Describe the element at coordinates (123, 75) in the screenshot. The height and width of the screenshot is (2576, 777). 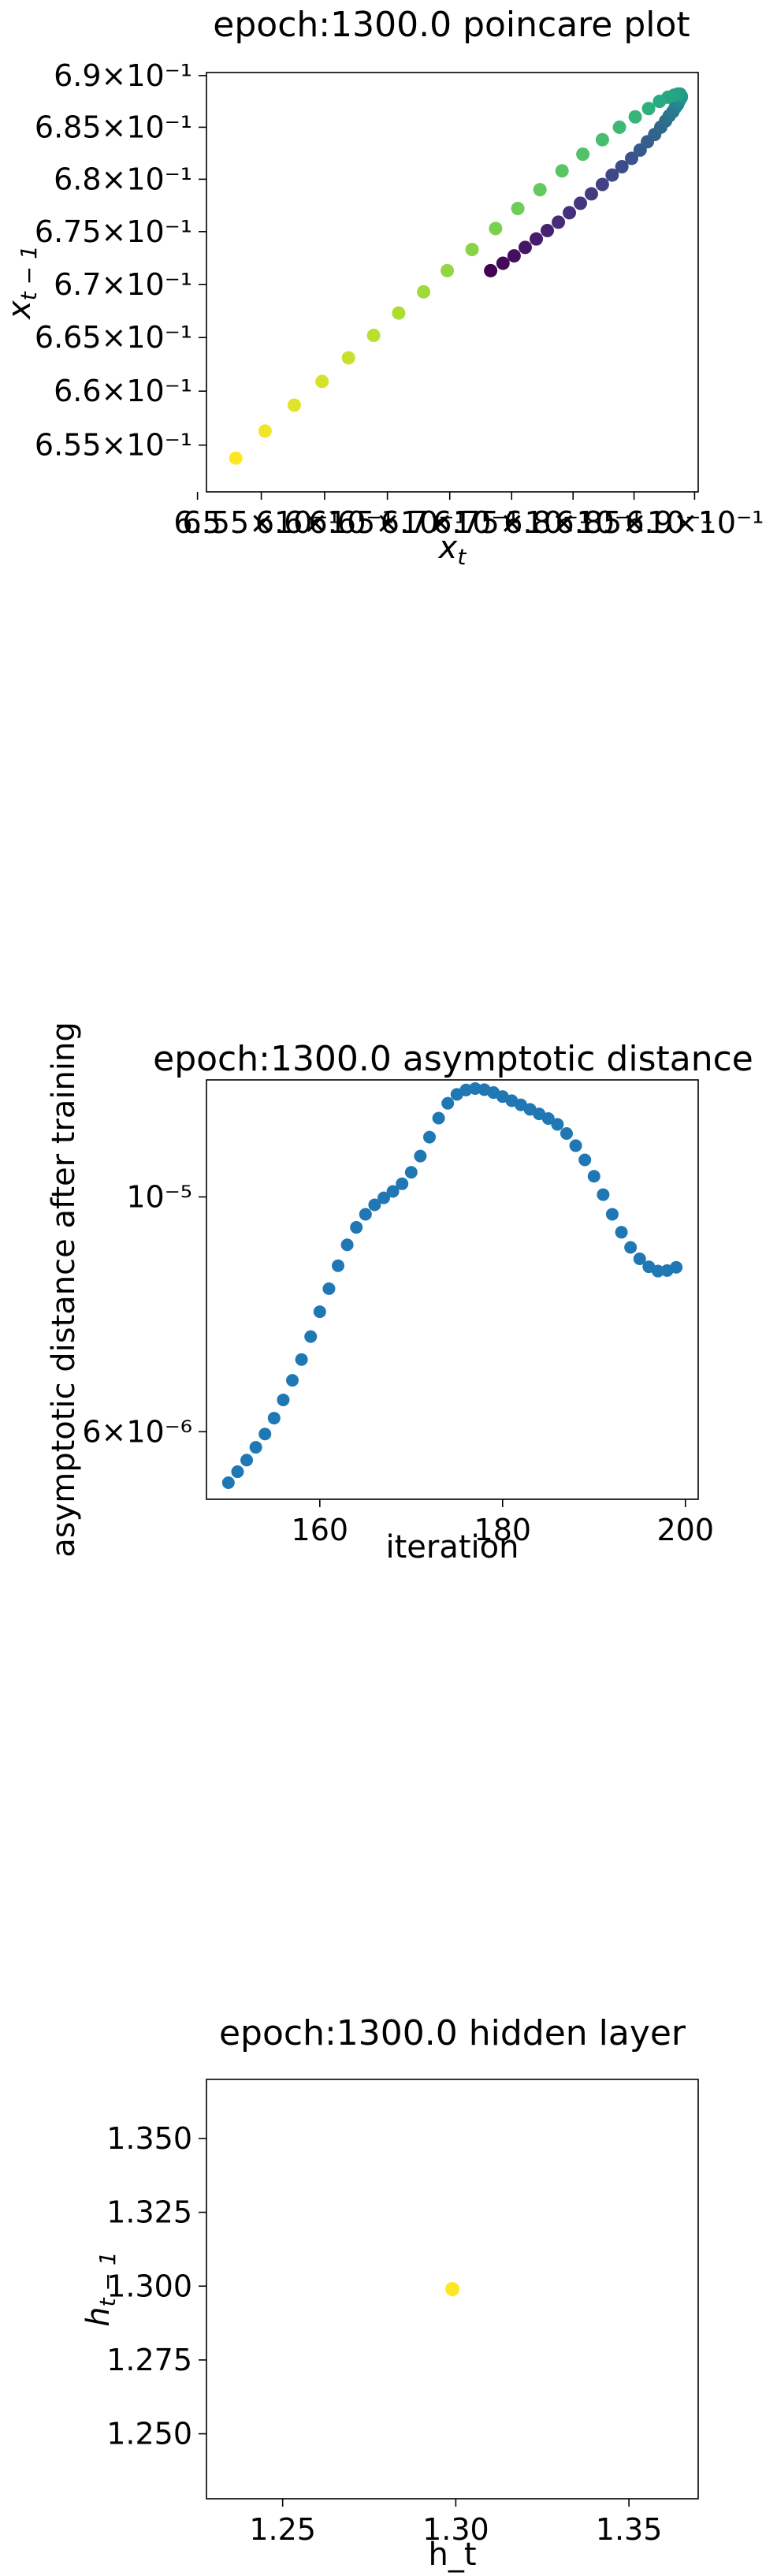
I see `p1-y-tick-label: 6.9×10⁻¹` at that location.